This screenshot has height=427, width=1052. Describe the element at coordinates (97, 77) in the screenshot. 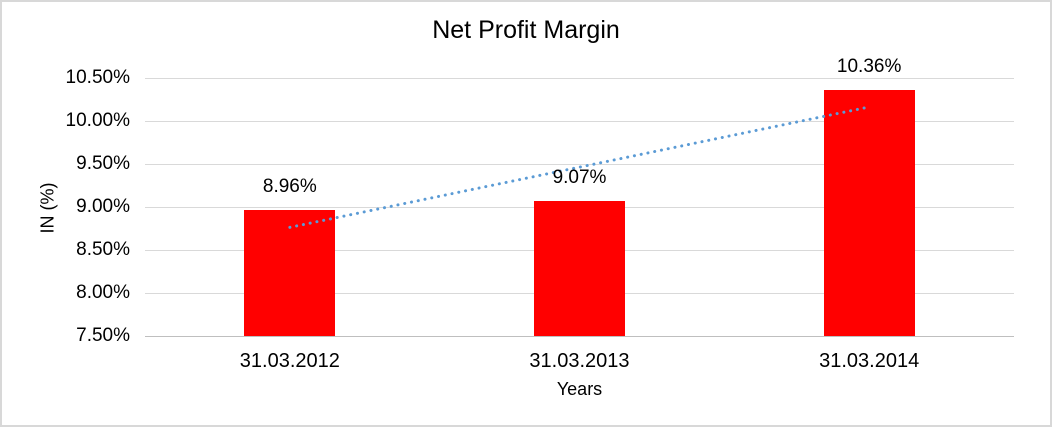

I see `y-tick-label: 10.50%` at that location.